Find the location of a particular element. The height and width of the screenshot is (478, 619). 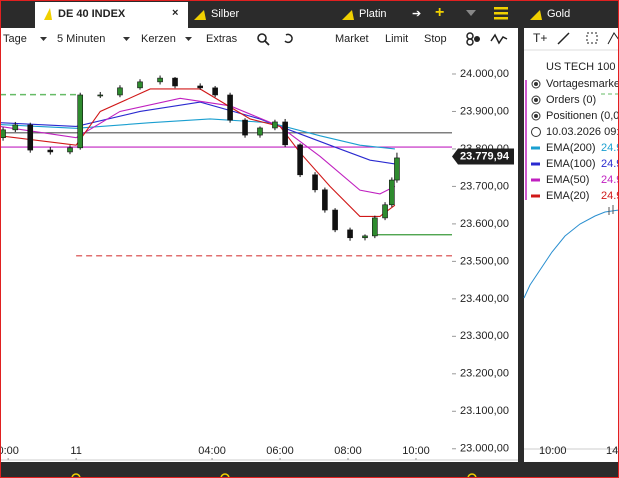

tab-label: DE 40 INDEX is located at coordinates (92, 14).